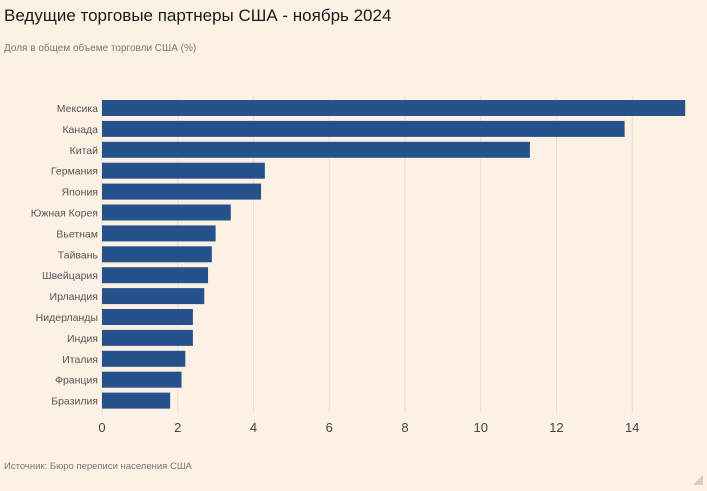 The width and height of the screenshot is (707, 491). I want to click on category-label: Канада, so click(80, 130).